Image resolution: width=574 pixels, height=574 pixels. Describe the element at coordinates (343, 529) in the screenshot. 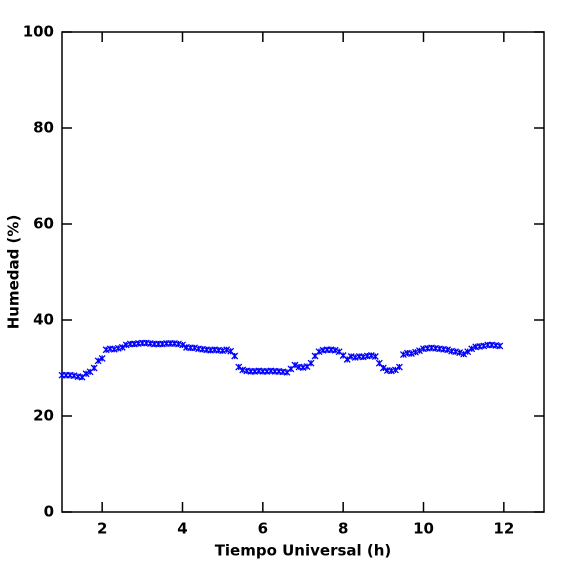

I see `x-tick-label: 8` at that location.